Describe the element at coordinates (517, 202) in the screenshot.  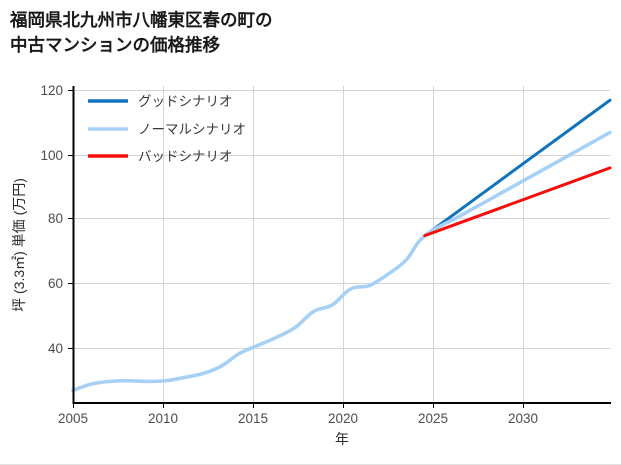
I see `series-line-bad` at that location.